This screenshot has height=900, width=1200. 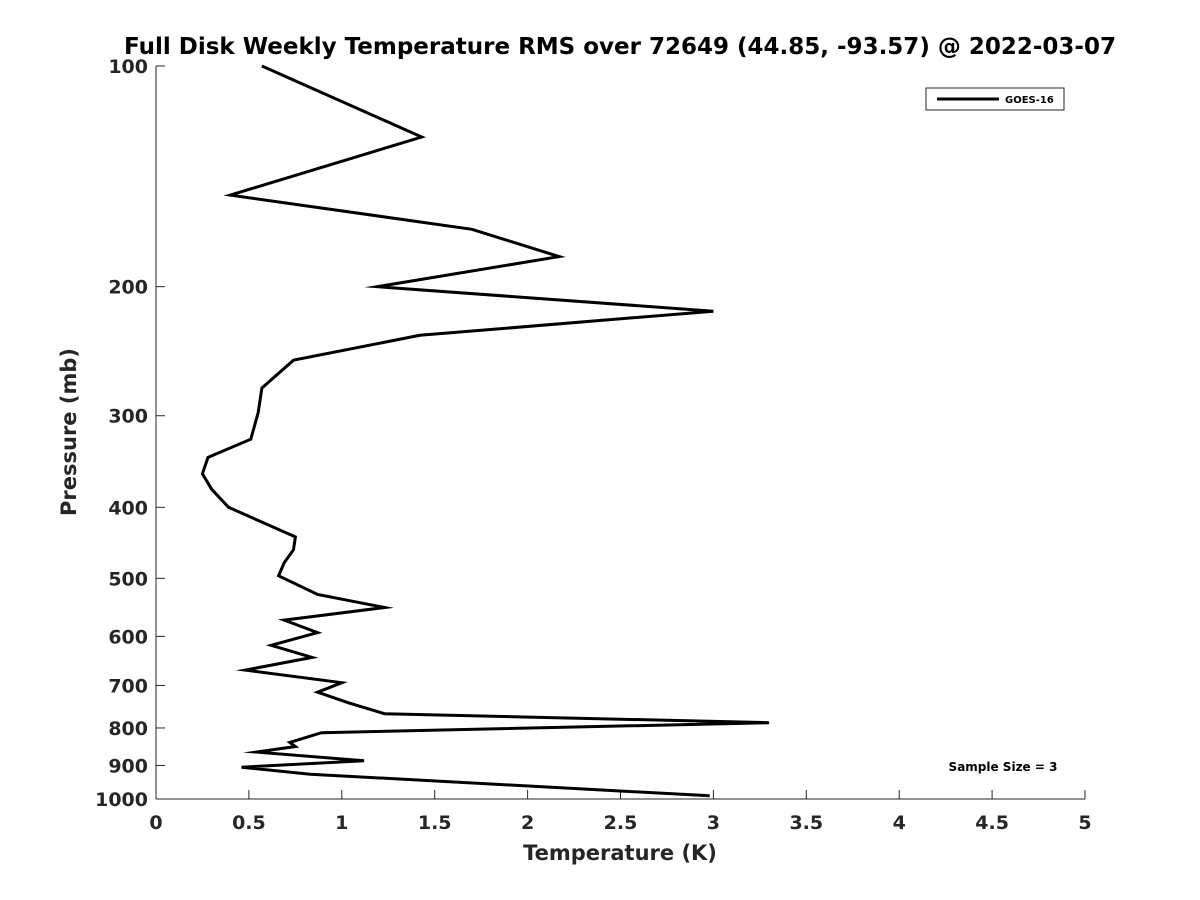 What do you see at coordinates (992, 823) in the screenshot?
I see `x-tick-label: 4.5` at bounding box center [992, 823].